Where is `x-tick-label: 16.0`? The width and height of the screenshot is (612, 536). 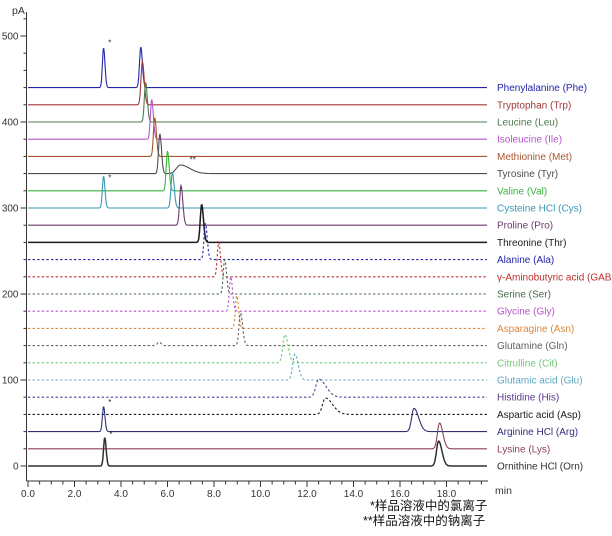 x-tick-label: 16.0 is located at coordinates (400, 494).